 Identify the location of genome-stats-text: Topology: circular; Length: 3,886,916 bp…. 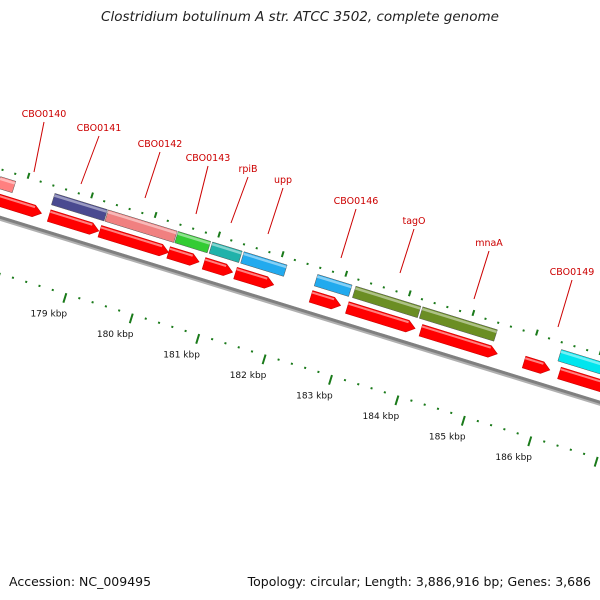
(419, 581).